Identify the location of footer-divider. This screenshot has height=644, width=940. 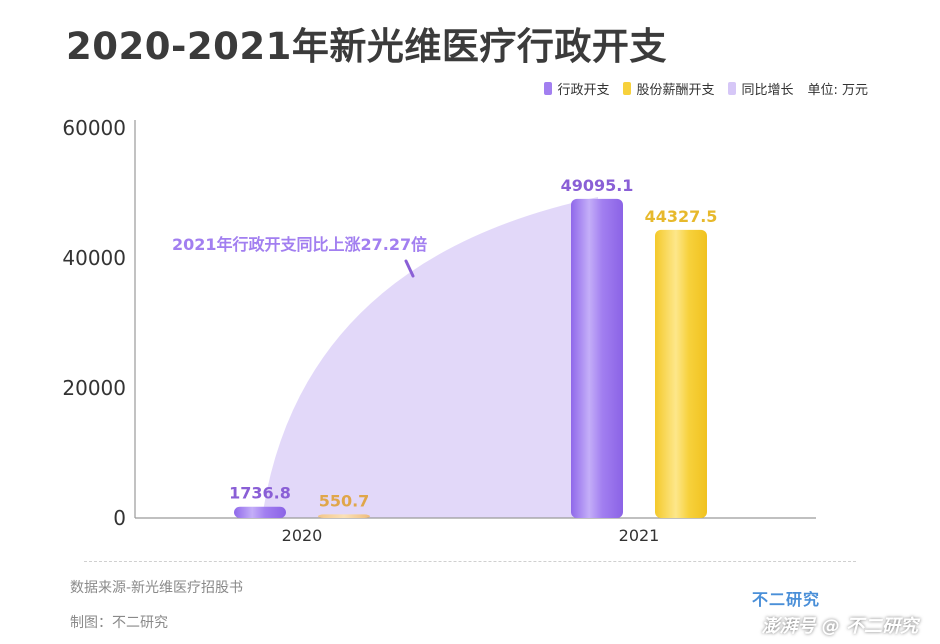
(470, 561).